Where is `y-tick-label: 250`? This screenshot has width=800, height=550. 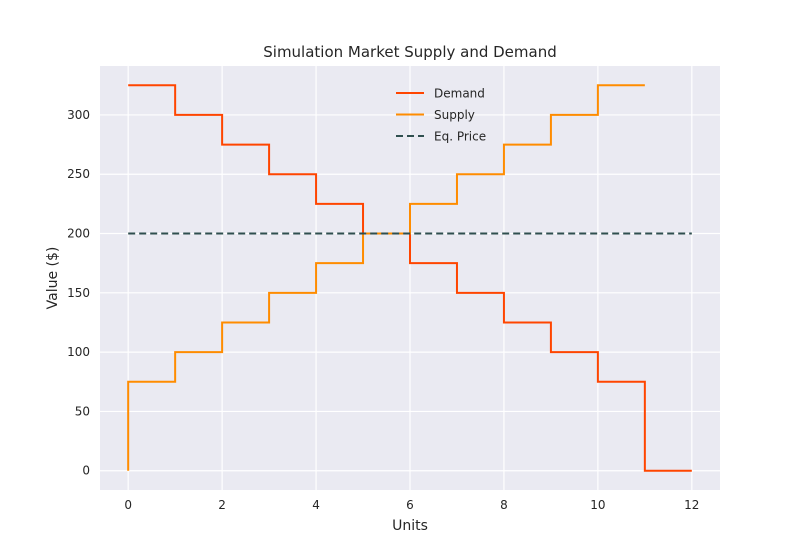
y-tick-label: 250 is located at coordinates (78, 174).